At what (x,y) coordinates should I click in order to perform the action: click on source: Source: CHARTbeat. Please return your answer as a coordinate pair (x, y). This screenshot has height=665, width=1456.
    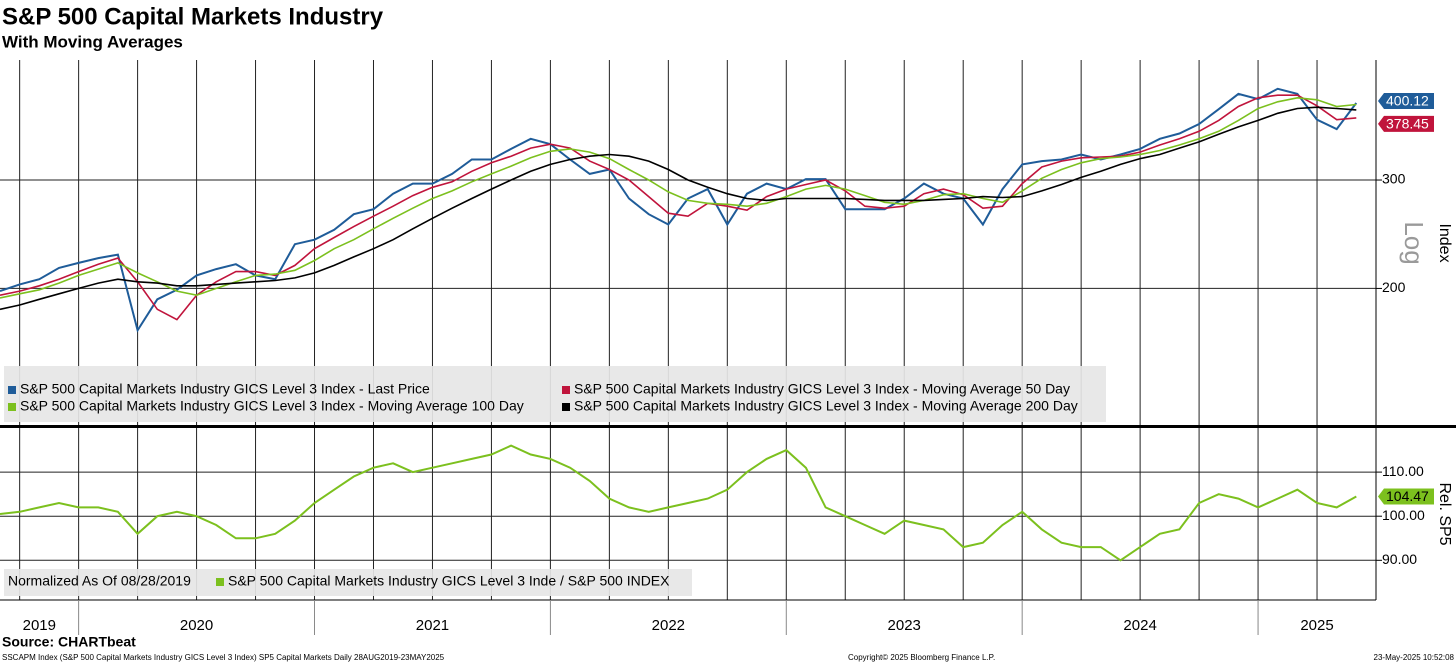
    Looking at the image, I should click on (69, 642).